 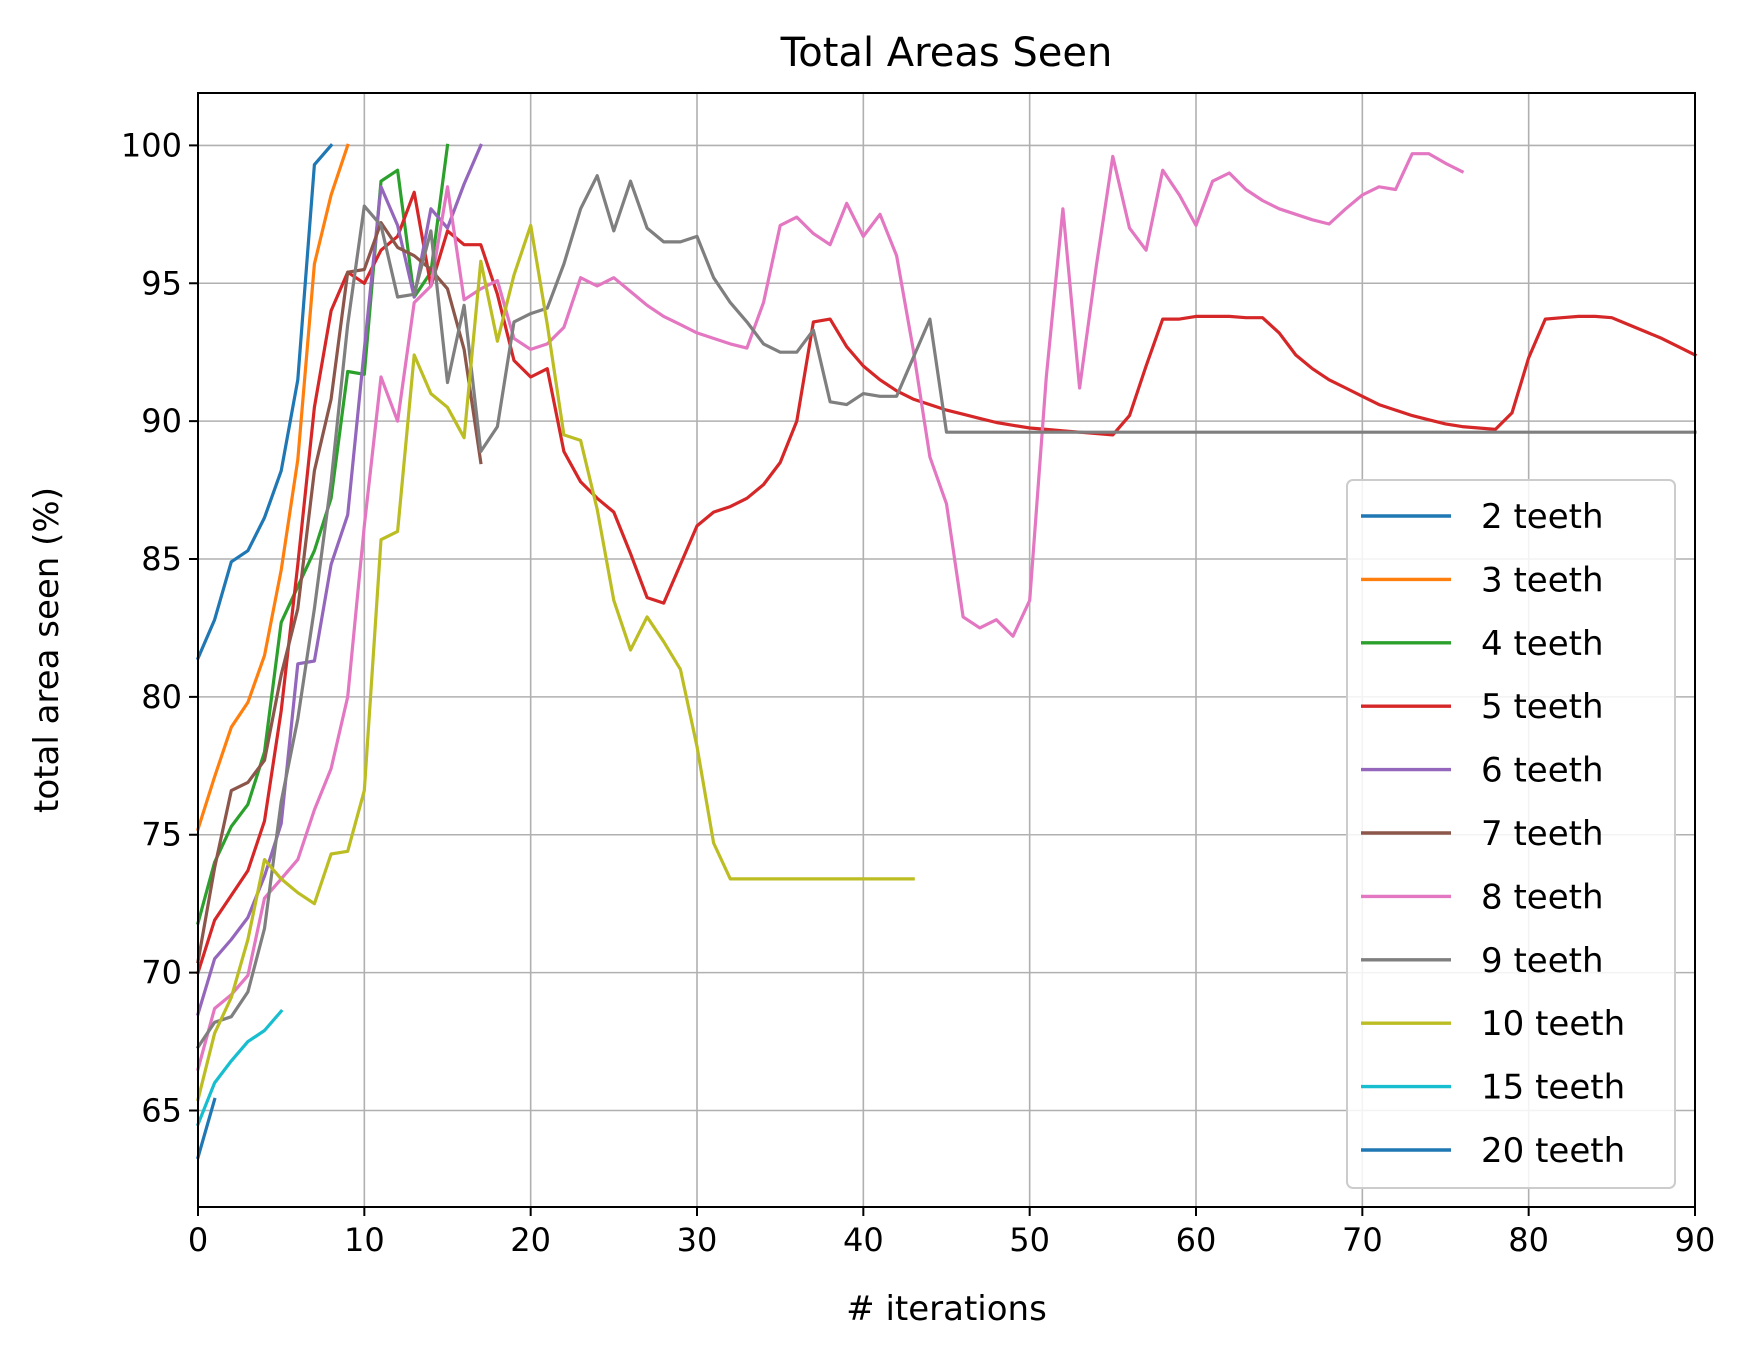 What do you see at coordinates (1553, 1088) in the screenshot?
I see `legend-label: 15 teeth` at bounding box center [1553, 1088].